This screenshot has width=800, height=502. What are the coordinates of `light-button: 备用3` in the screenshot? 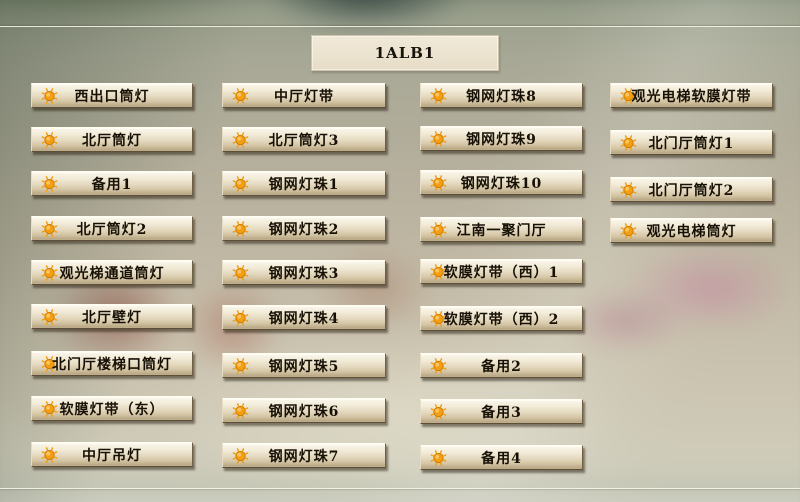 It's located at (501, 411).